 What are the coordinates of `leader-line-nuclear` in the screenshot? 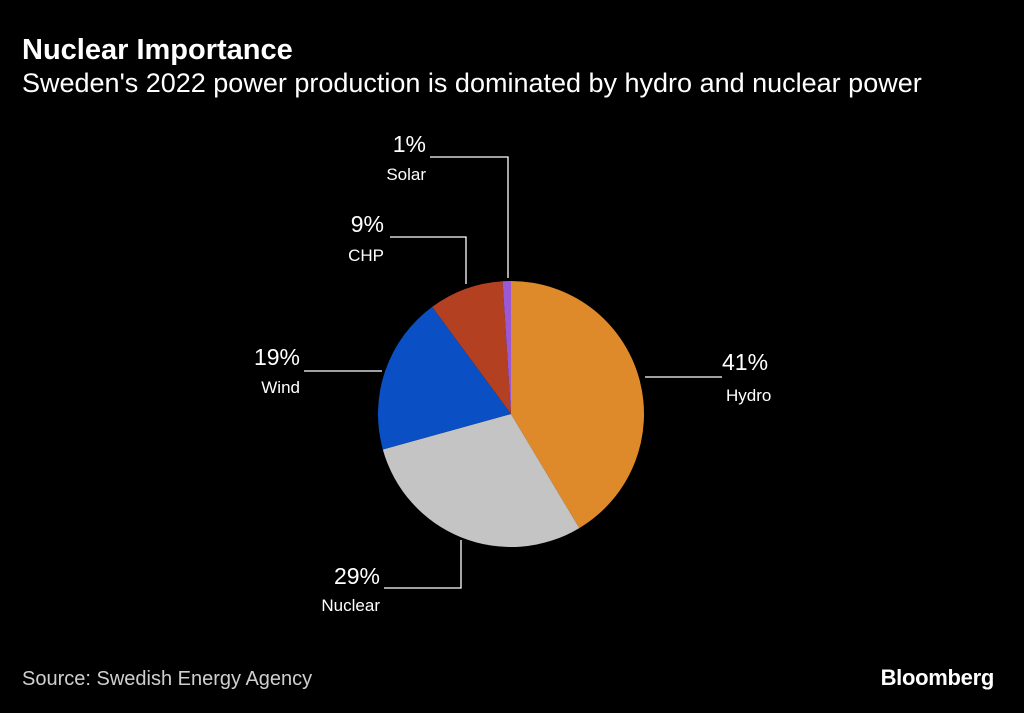 It's located at (423, 564).